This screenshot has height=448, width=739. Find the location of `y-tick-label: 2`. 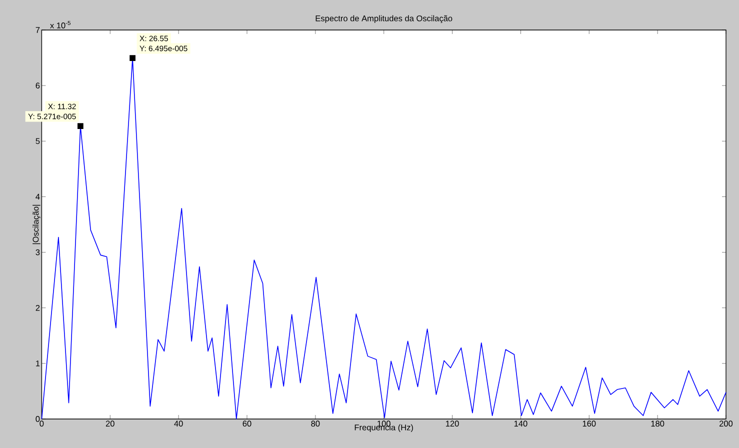

y-tick-label: 2 is located at coordinates (38, 307).